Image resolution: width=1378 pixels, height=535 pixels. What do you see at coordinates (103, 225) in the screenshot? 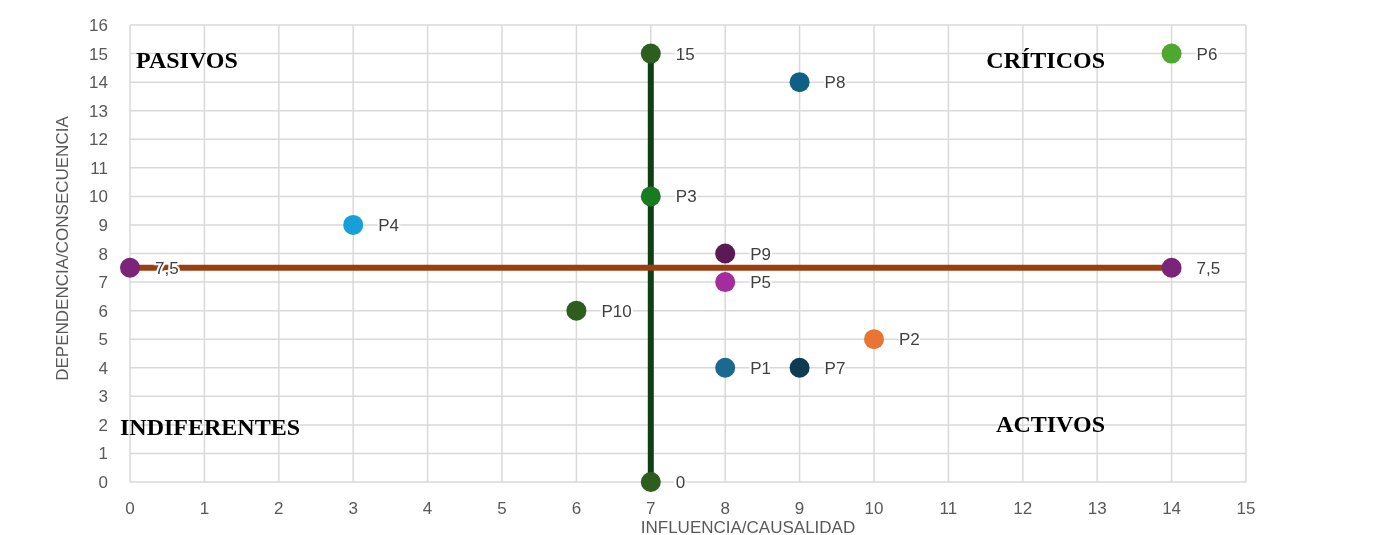
I see `y-tick-label: 9` at bounding box center [103, 225].